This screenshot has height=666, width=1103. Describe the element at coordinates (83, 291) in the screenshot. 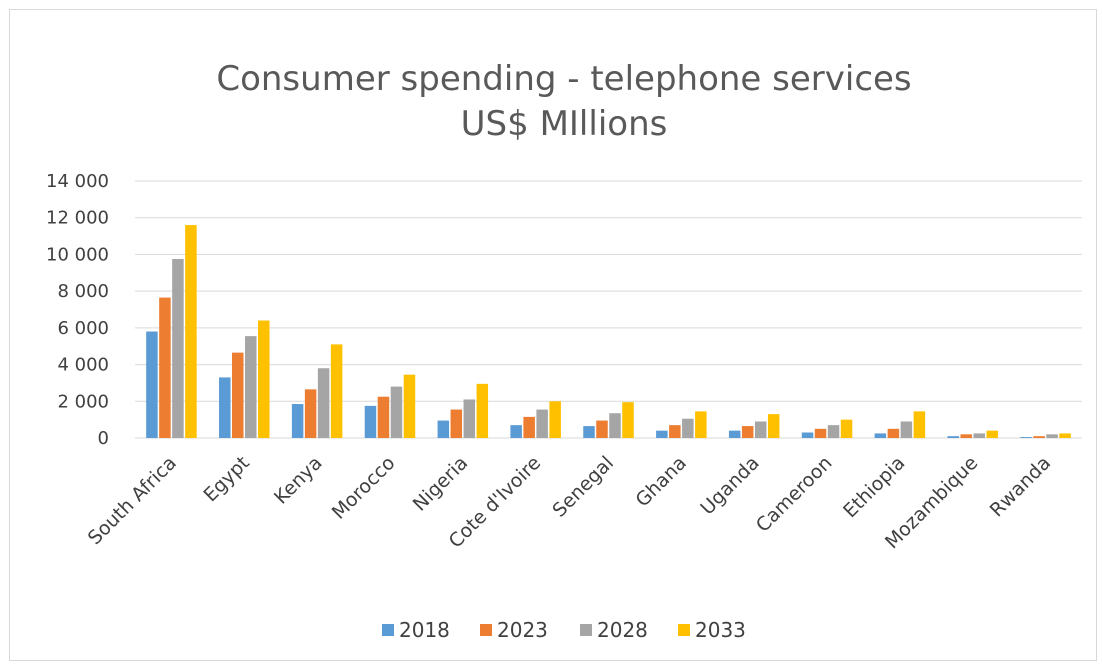

I see `y-tick-label: 8 000` at that location.